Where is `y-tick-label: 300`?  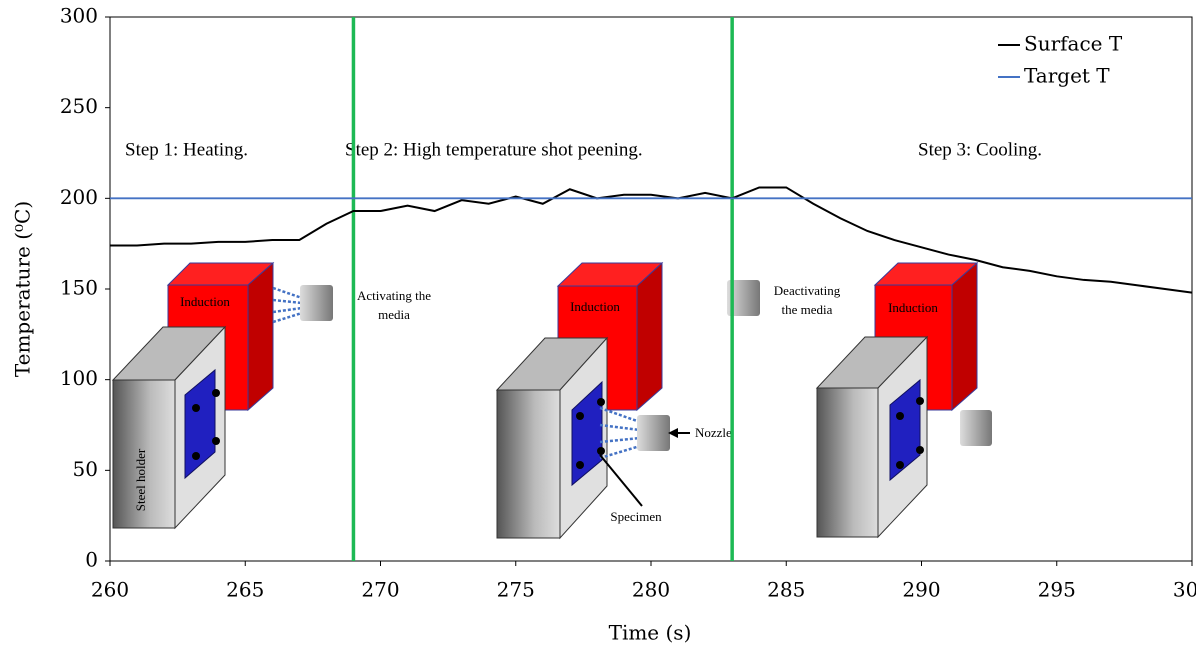
y-tick-label: 300 is located at coordinates (79, 16).